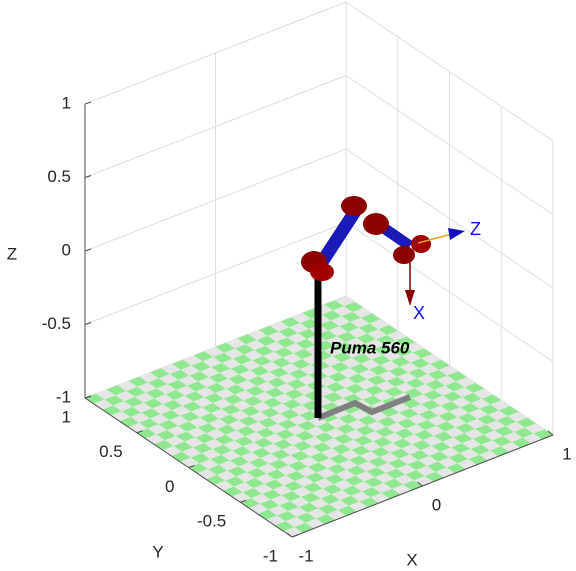  I want to click on y-tick-label: 0, so click(169, 486).